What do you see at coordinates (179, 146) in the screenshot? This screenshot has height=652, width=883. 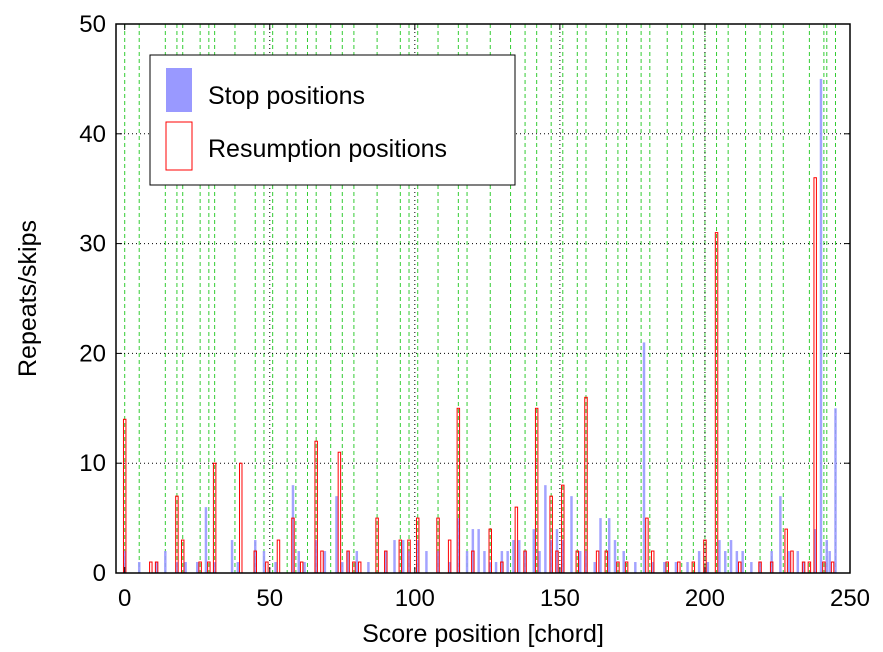 I see `legend-swatch-resumption` at bounding box center [179, 146].